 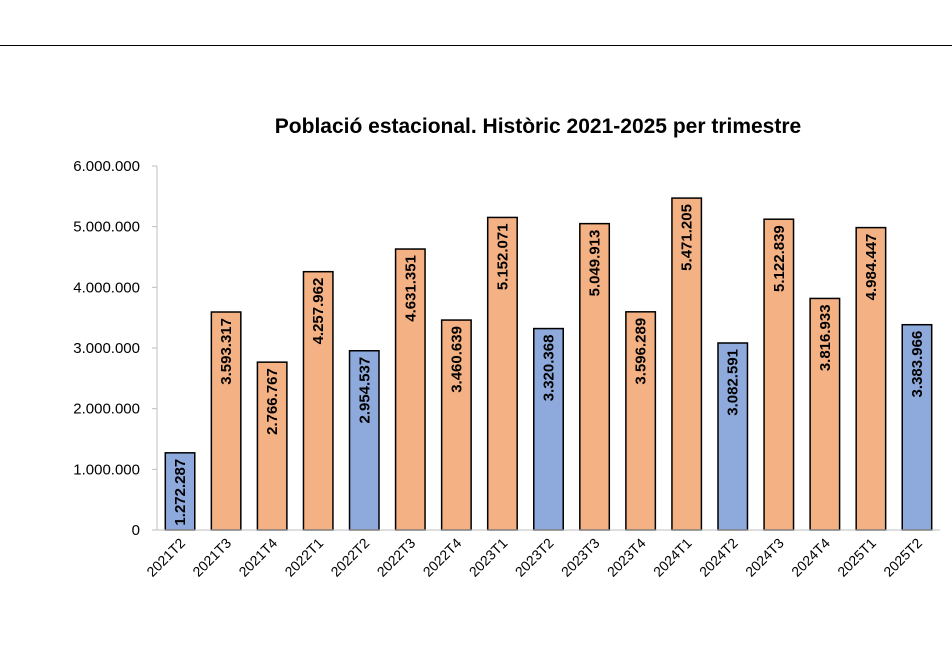 I want to click on y-tick-label: 2.000.000, so click(x=106, y=409).